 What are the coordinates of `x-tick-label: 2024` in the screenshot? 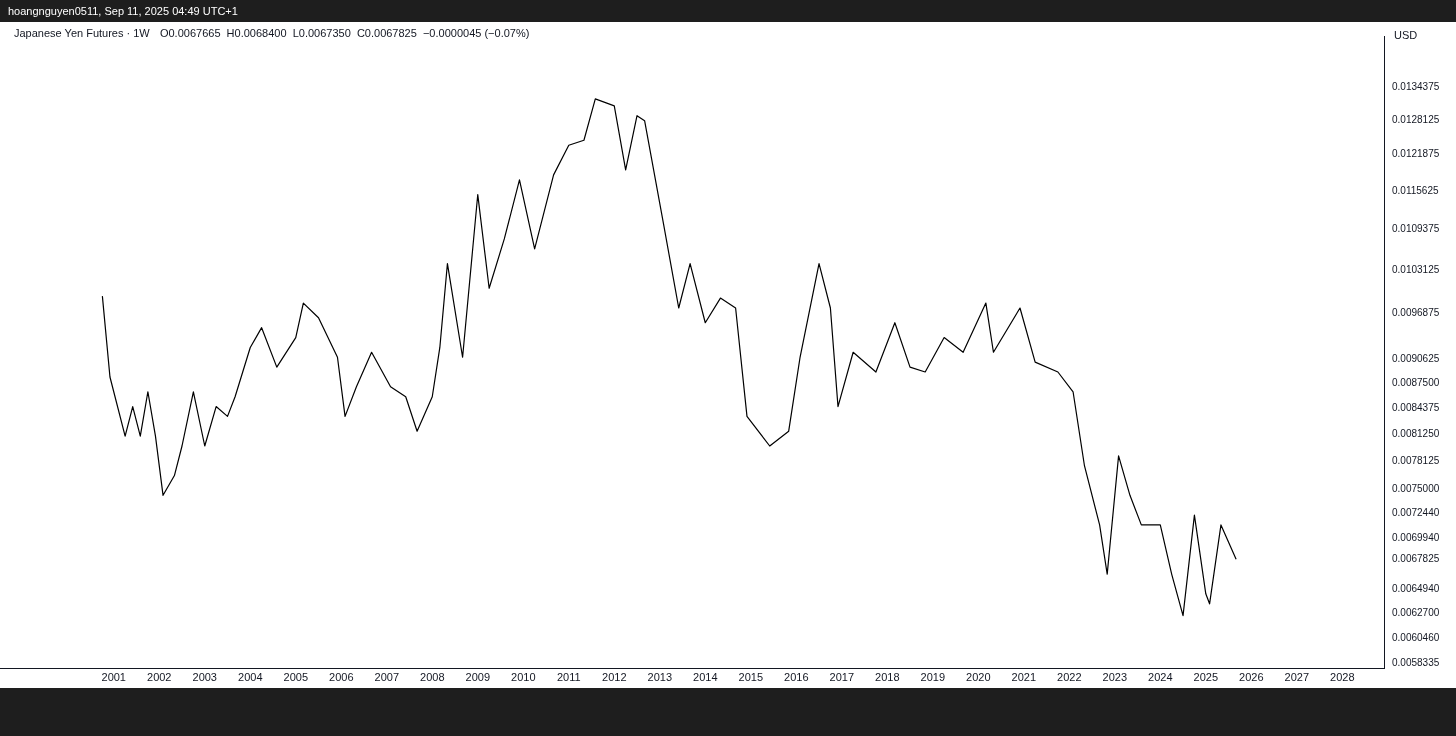 It's located at (1160, 677).